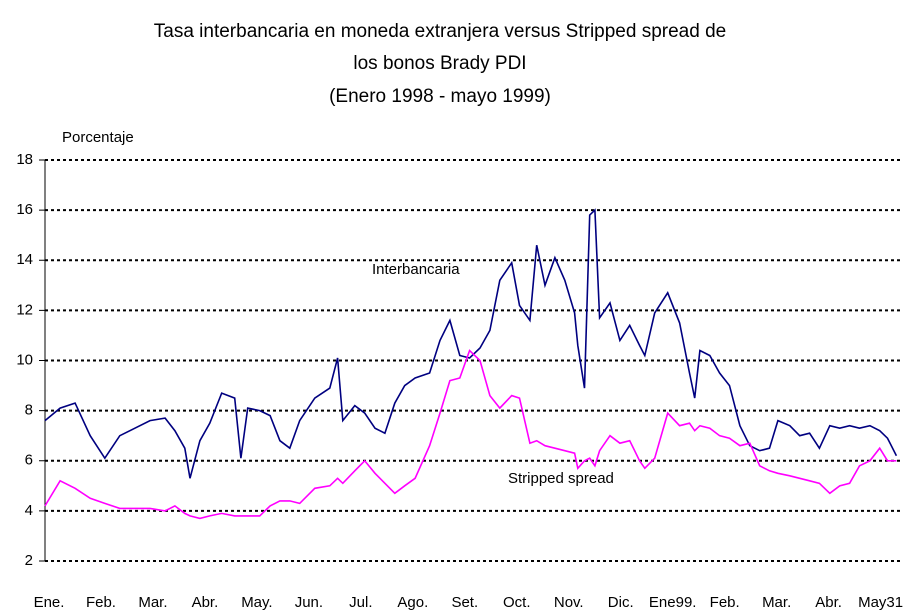 The width and height of the screenshot is (912, 614). I want to click on x-tick-label: Ago., so click(412, 602).